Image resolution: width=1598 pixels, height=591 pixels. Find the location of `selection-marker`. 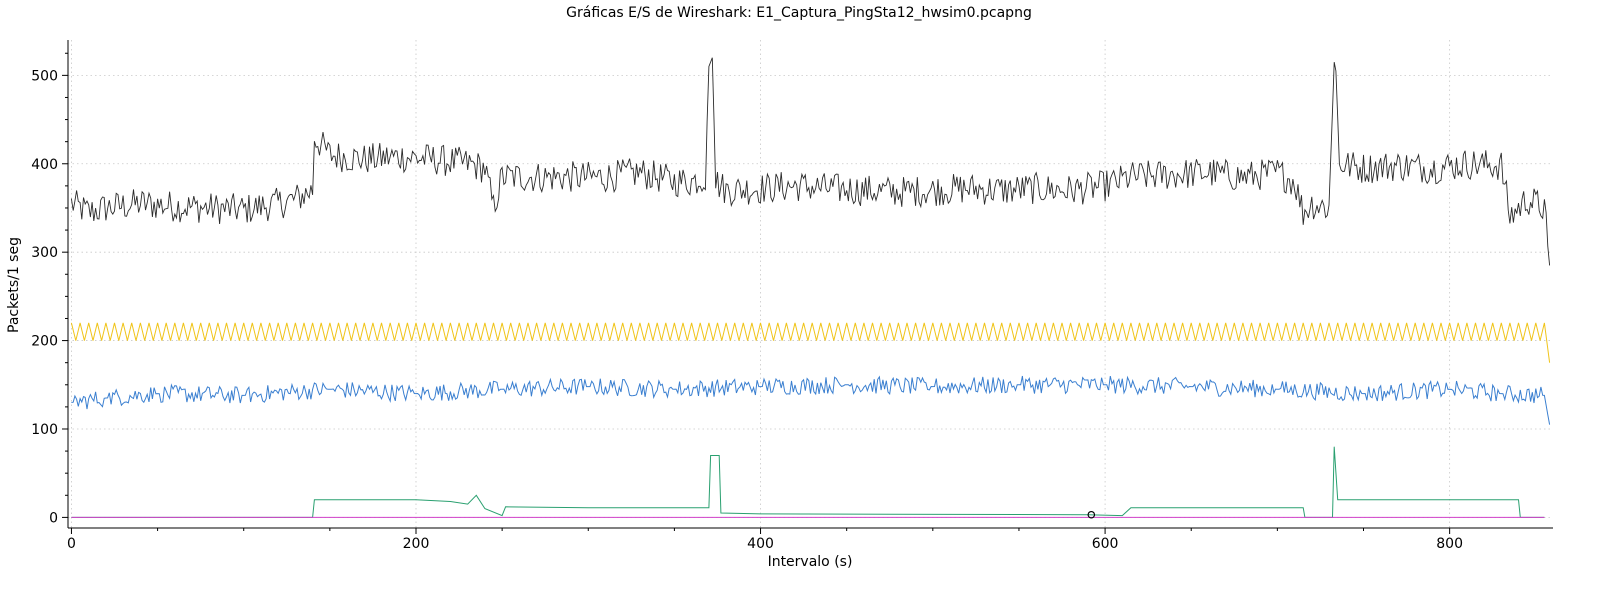

selection-marker is located at coordinates (1091, 514).